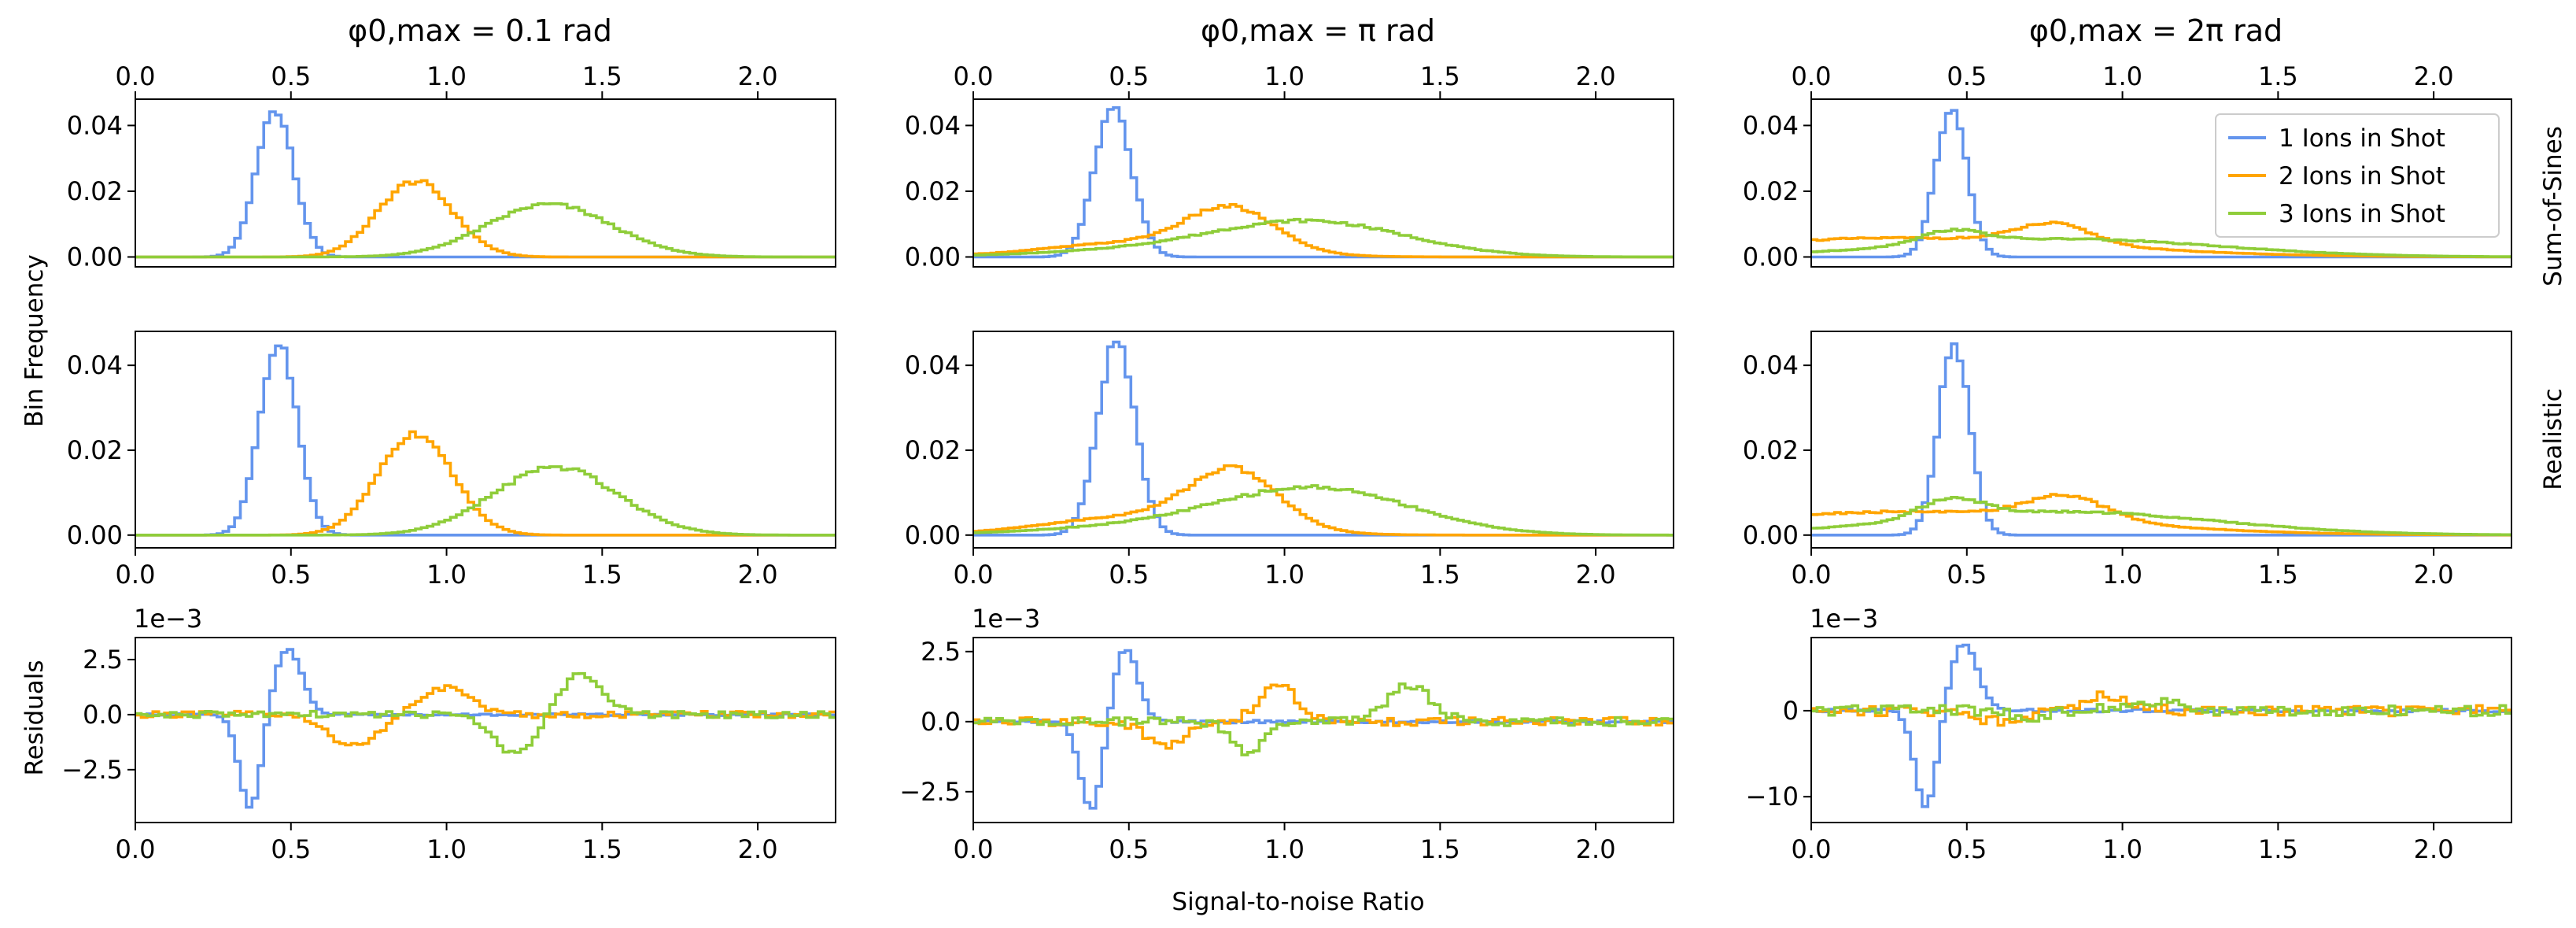 This screenshot has height=928, width=2576. Describe the element at coordinates (1791, 711) in the screenshot. I see `y-tick-label: 0` at that location.